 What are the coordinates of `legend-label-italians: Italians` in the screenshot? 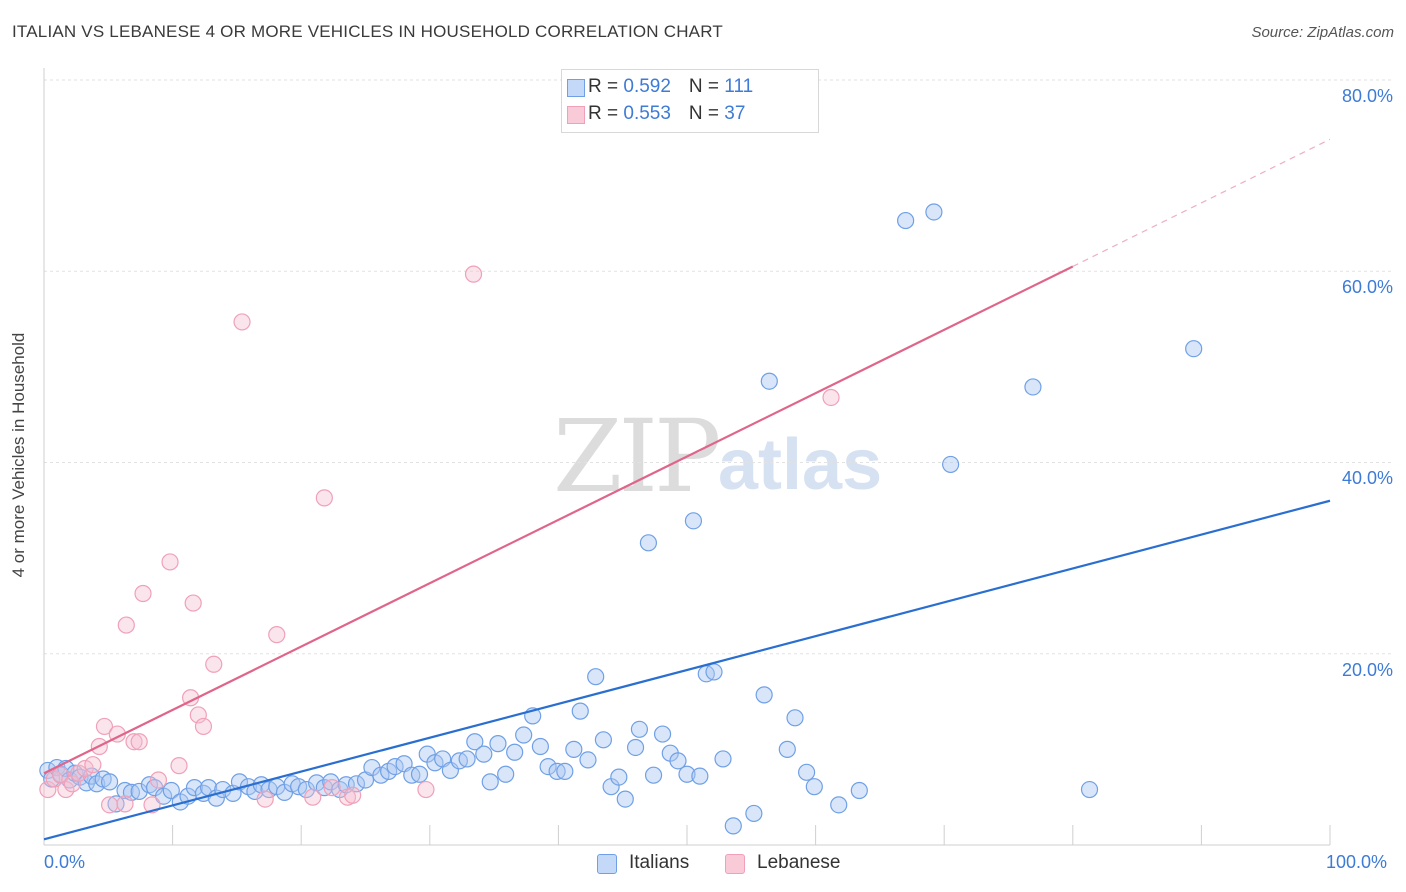 It's located at (659, 862).